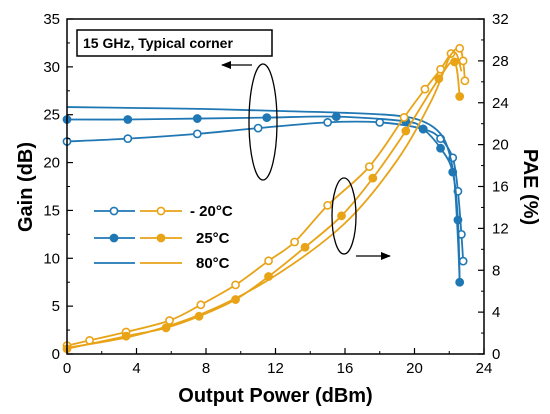  I want to click on y-axis-right-label: PAE (%), so click(530, 187).